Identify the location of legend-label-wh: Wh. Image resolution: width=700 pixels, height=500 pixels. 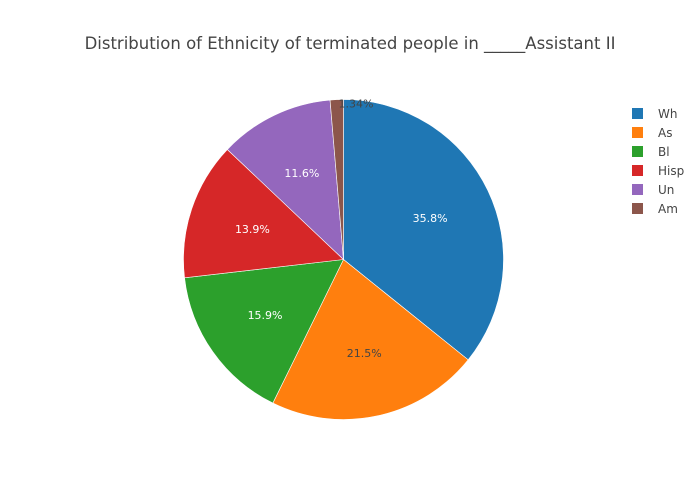
(667, 114).